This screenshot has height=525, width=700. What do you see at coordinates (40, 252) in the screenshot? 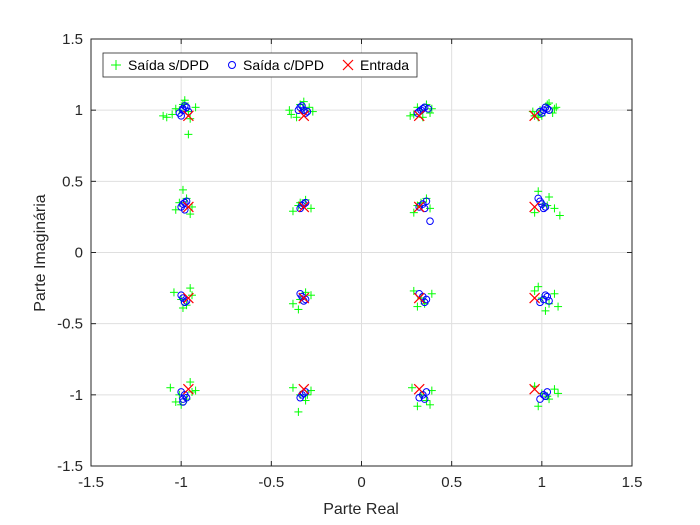
I see `y-axis-label: Parte Imaginária` at bounding box center [40, 252].